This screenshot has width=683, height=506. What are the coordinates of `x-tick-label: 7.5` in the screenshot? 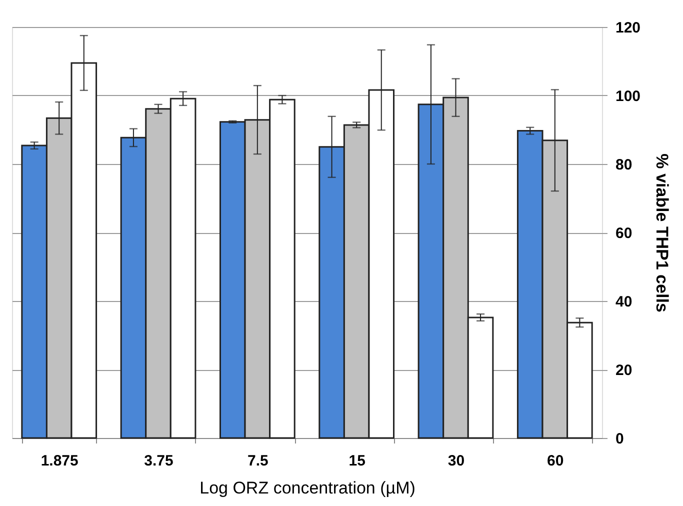 It's located at (257, 461).